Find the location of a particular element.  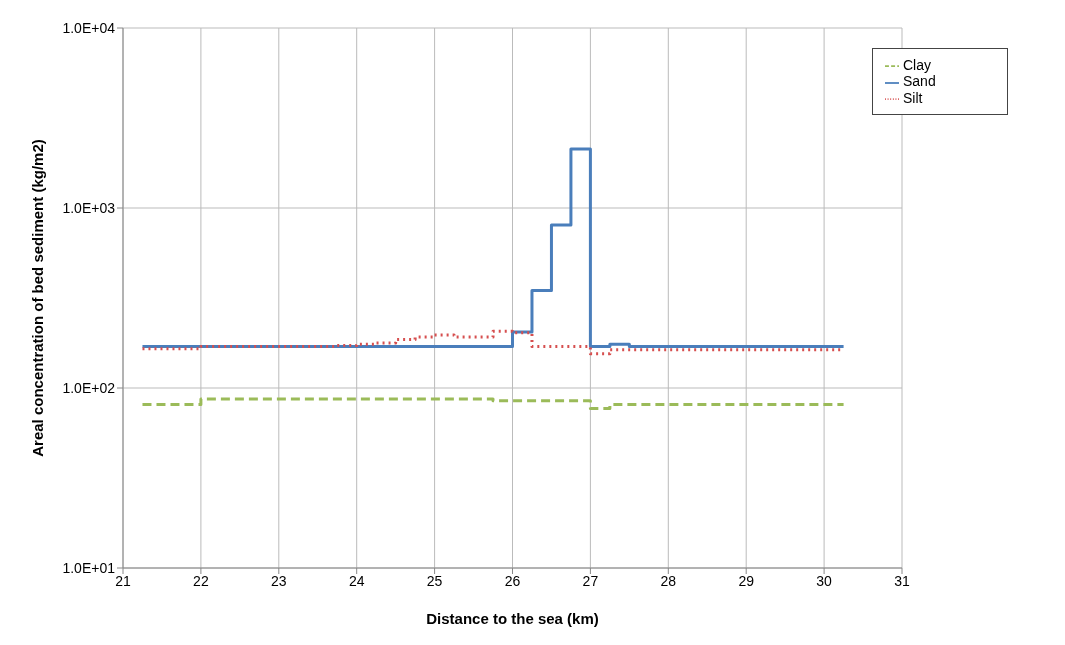

y-axis-title: Areal concentration of bed sediment (kg/m2) is located at coordinates (38, 298).